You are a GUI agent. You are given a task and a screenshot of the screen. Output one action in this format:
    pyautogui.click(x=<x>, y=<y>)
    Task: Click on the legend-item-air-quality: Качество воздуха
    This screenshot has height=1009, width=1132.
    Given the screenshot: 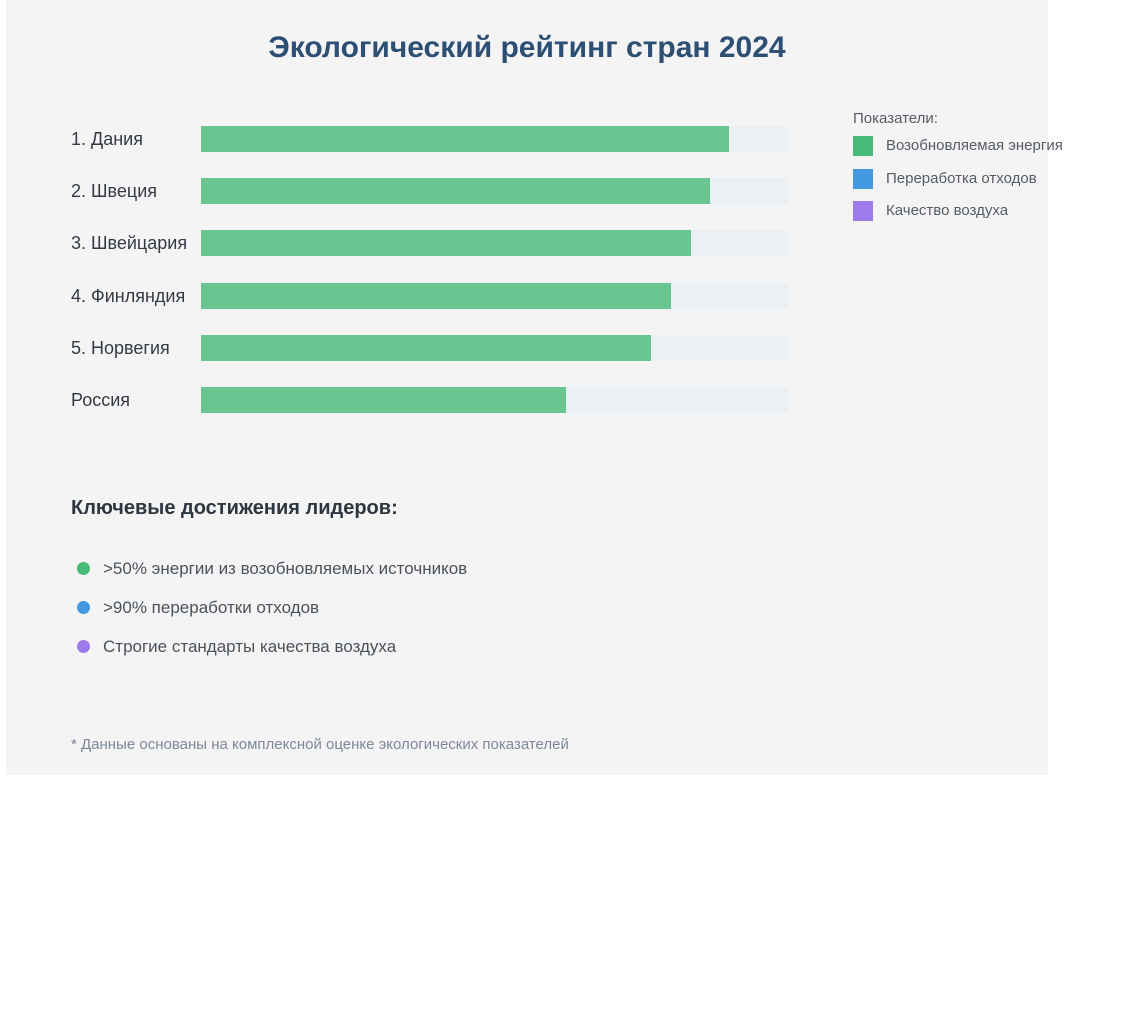 What is the action you would take?
    pyautogui.click(x=973, y=211)
    